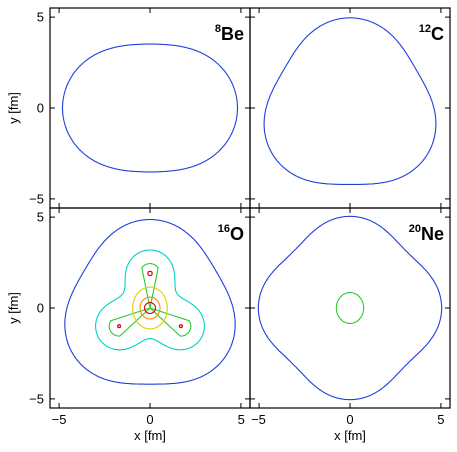  I want to click on mass-number: 16, so click(224, 229).